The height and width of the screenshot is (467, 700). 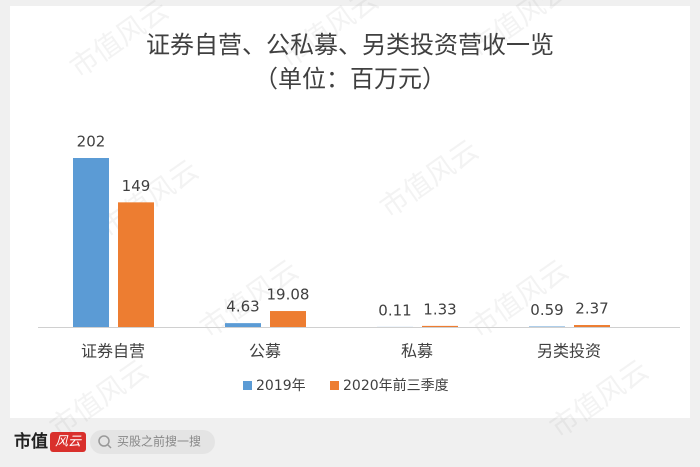 What do you see at coordinates (569, 351) in the screenshot?
I see `x-tick-label: 另类投资` at bounding box center [569, 351].